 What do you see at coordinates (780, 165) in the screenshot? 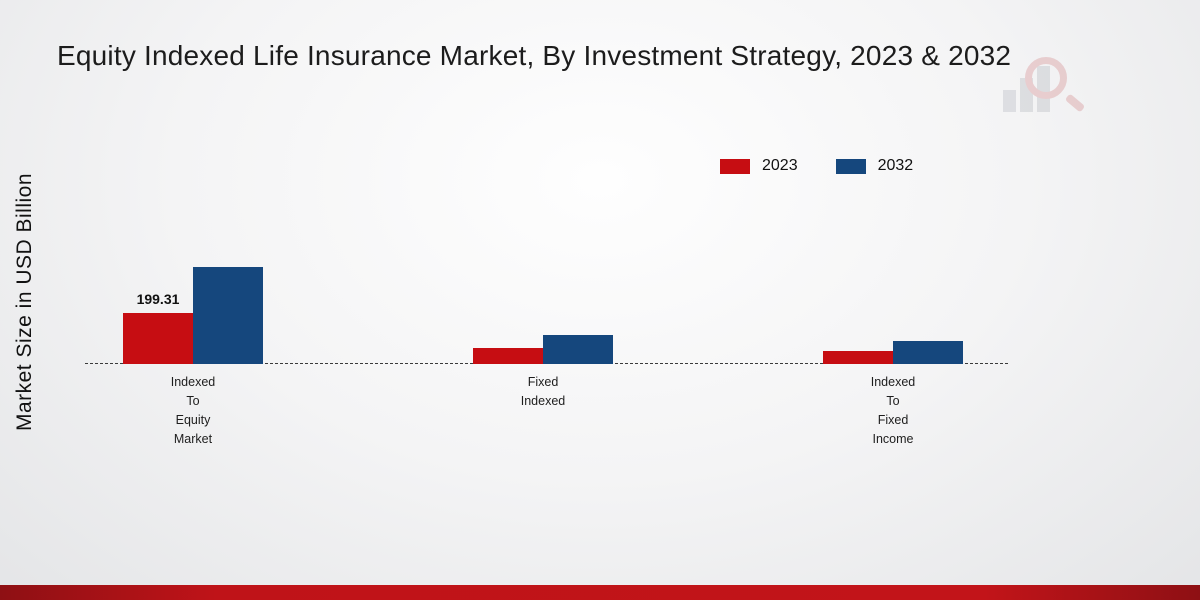
I see `legend-label-2023: 2023` at bounding box center [780, 165].